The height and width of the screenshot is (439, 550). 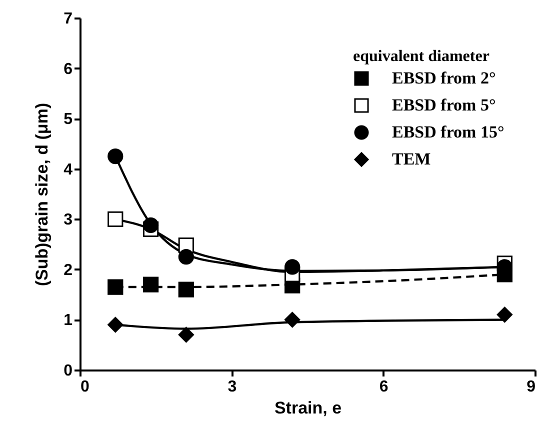 I want to click on legend-title: equivalent diameter, so click(x=421, y=56).